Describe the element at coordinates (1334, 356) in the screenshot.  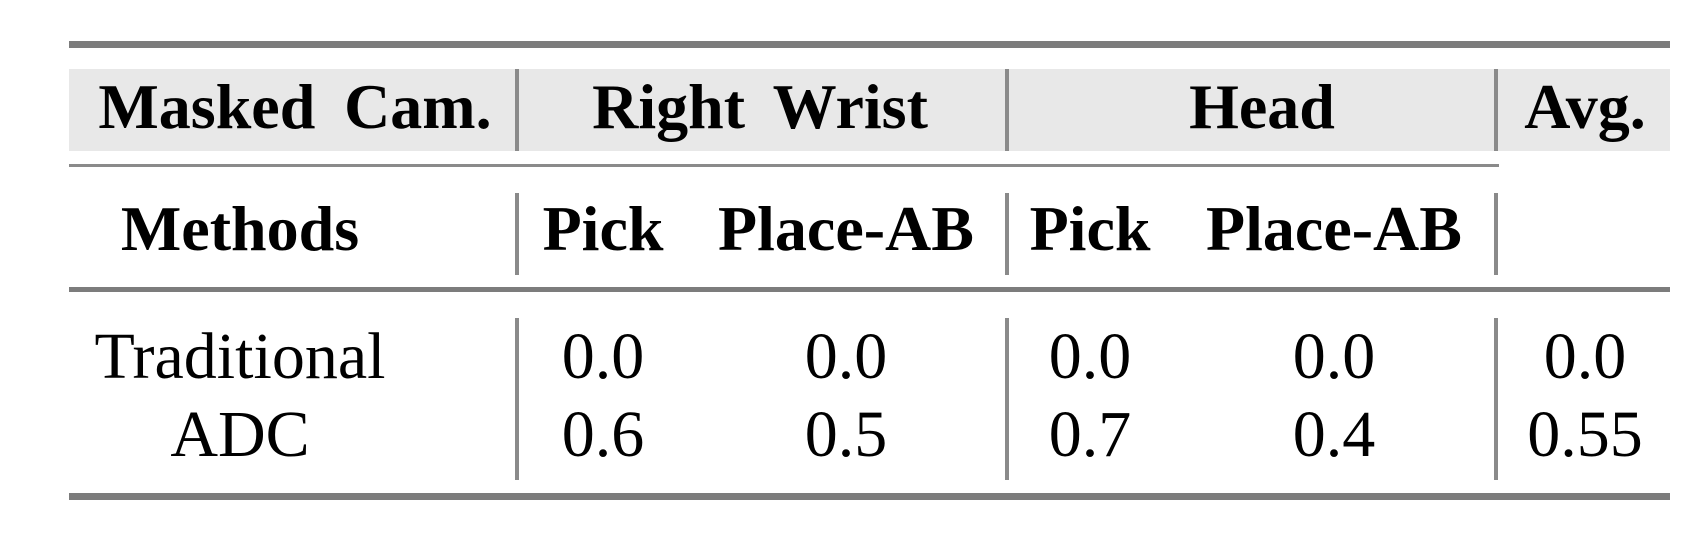
I see `row-traditional-head-place-ab: 0.0` at that location.